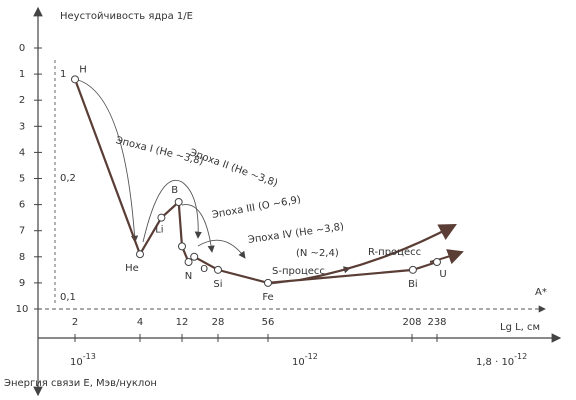  I want to click on annotation: Эпоха II (He ~3,8), so click(233, 168).